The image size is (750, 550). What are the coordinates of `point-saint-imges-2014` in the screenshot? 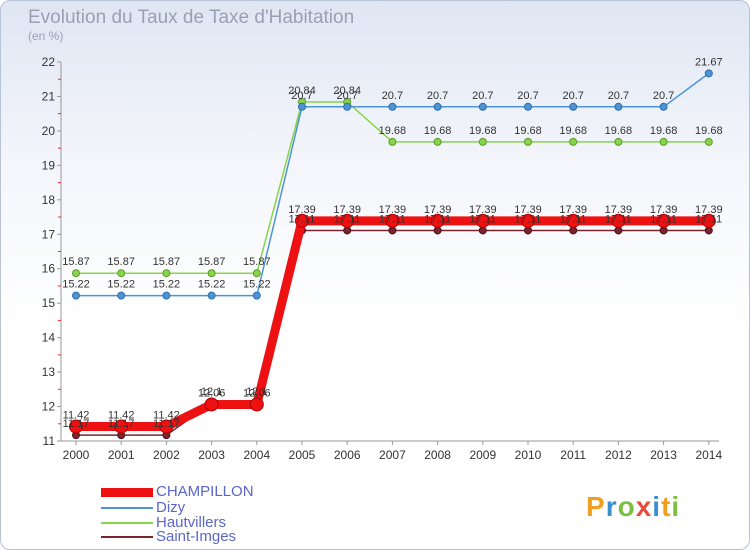 It's located at (708, 230).